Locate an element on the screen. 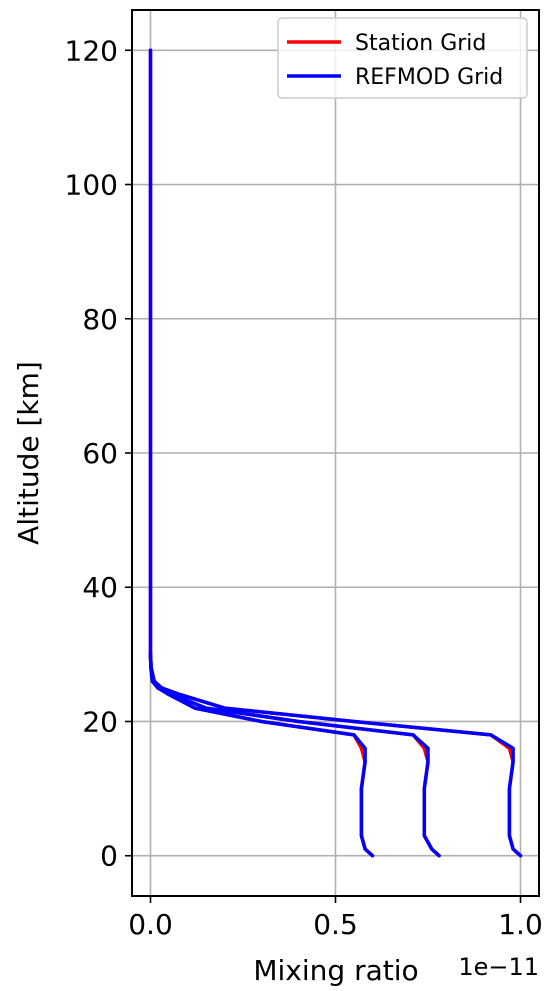  y-tick-label: 80 is located at coordinates (100, 319).